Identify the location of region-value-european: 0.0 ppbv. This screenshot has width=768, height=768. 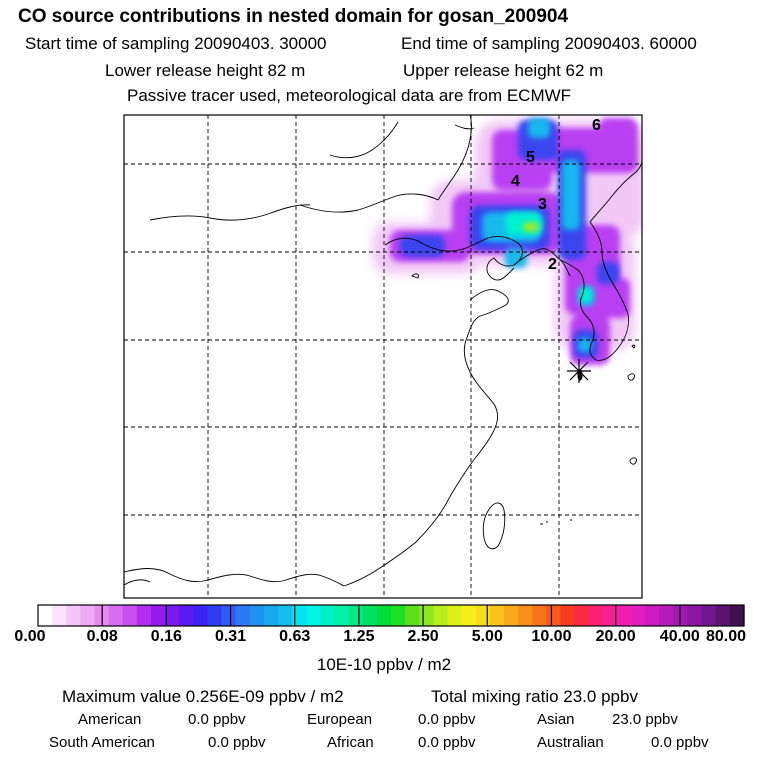
(447, 719).